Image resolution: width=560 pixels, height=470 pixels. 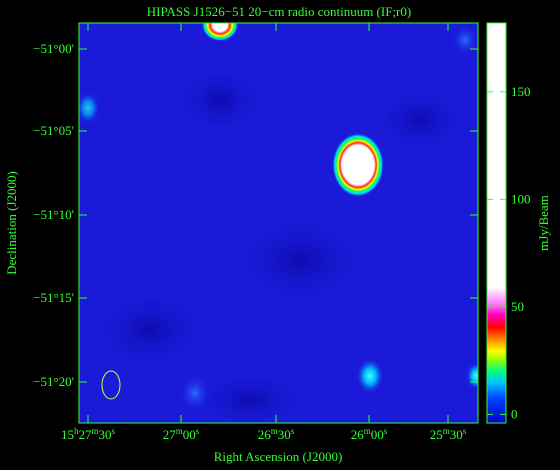 What do you see at coordinates (517, 306) in the screenshot?
I see `colorbar-tick-label: 50` at bounding box center [517, 306].